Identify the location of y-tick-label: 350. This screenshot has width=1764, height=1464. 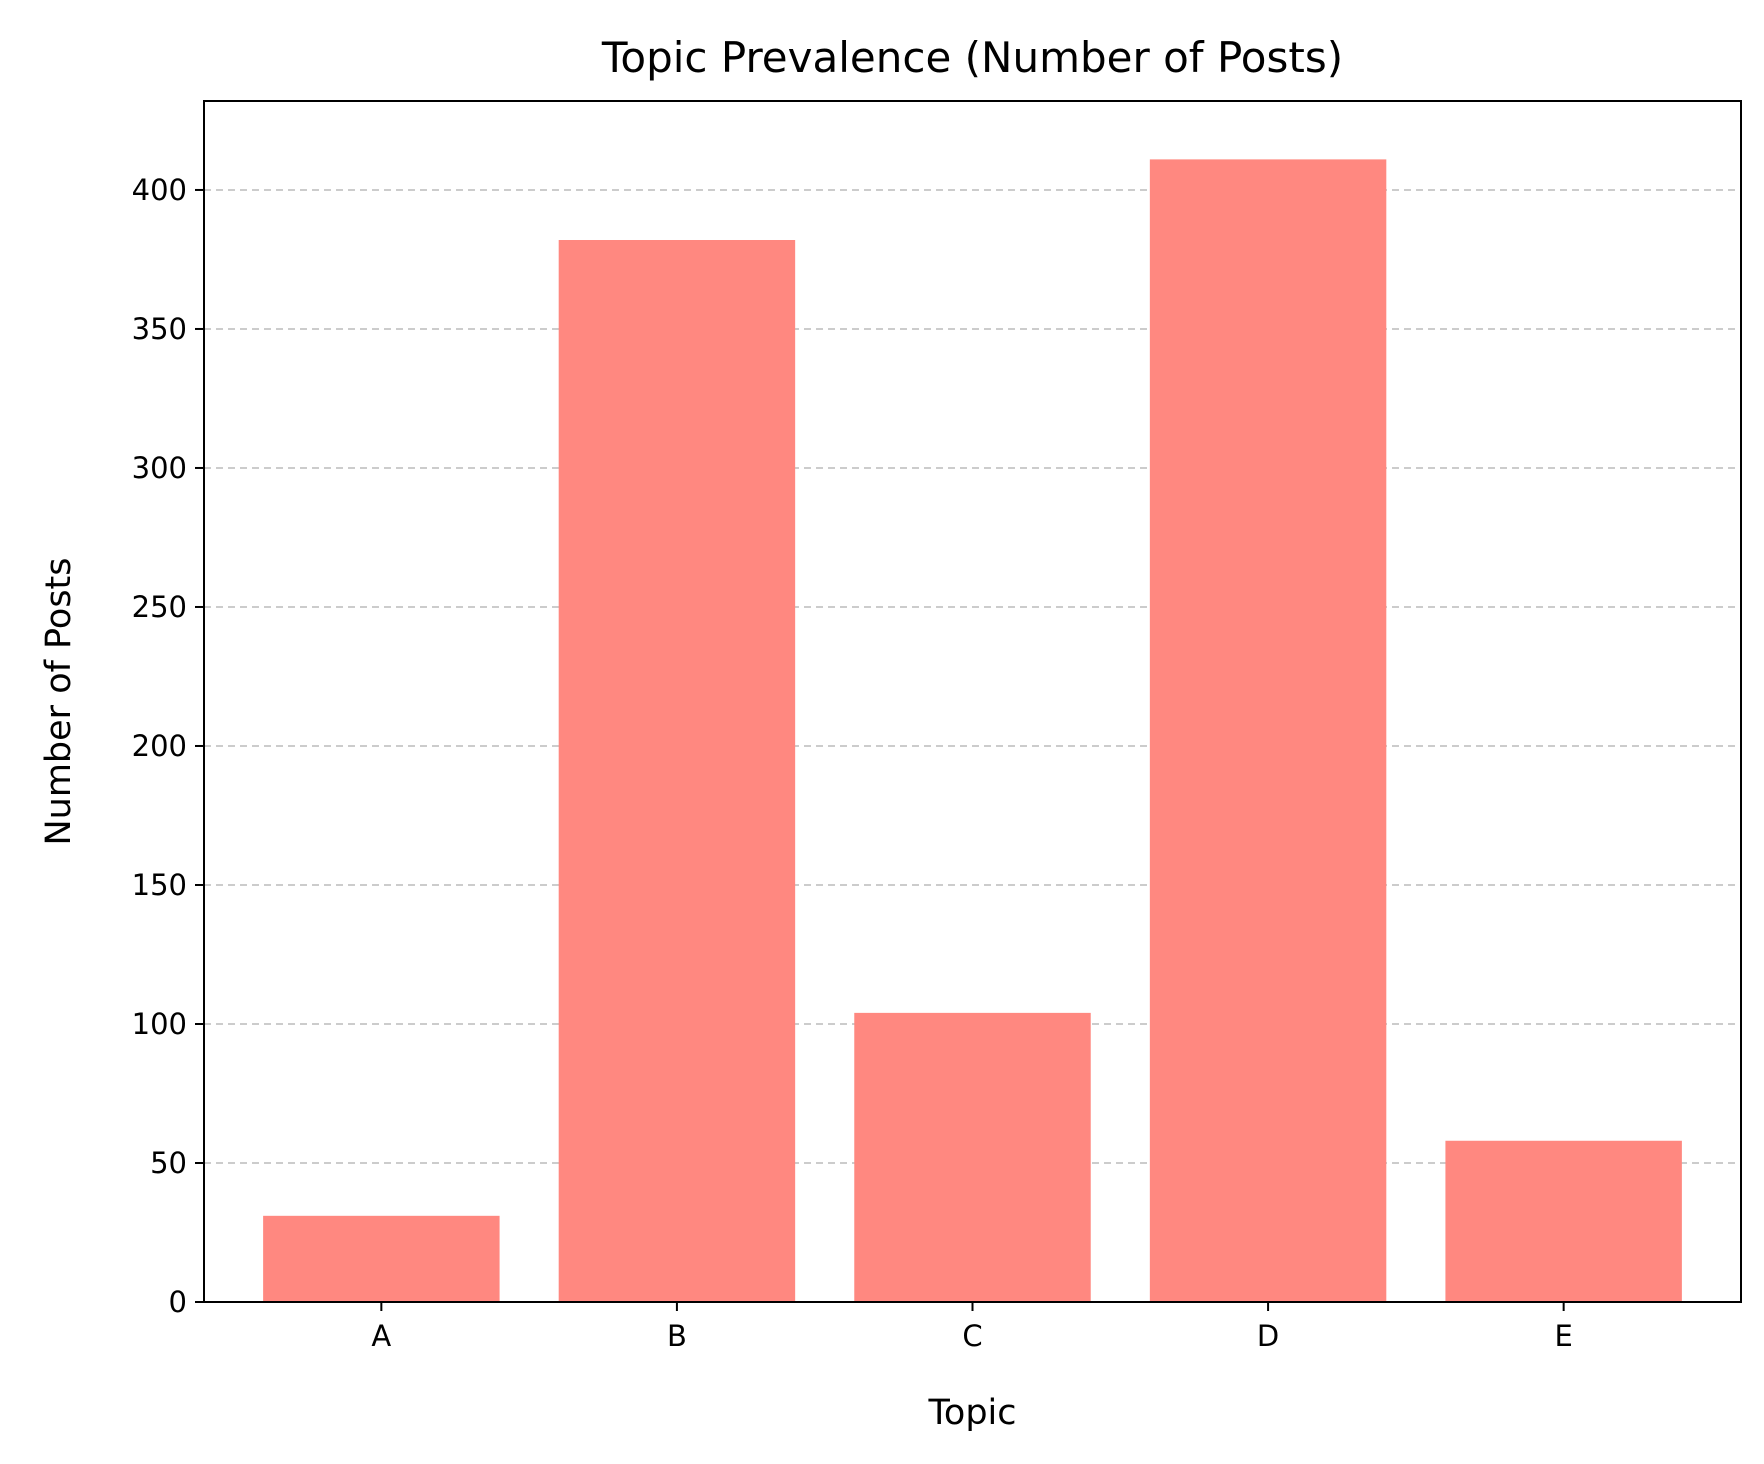
(159, 329).